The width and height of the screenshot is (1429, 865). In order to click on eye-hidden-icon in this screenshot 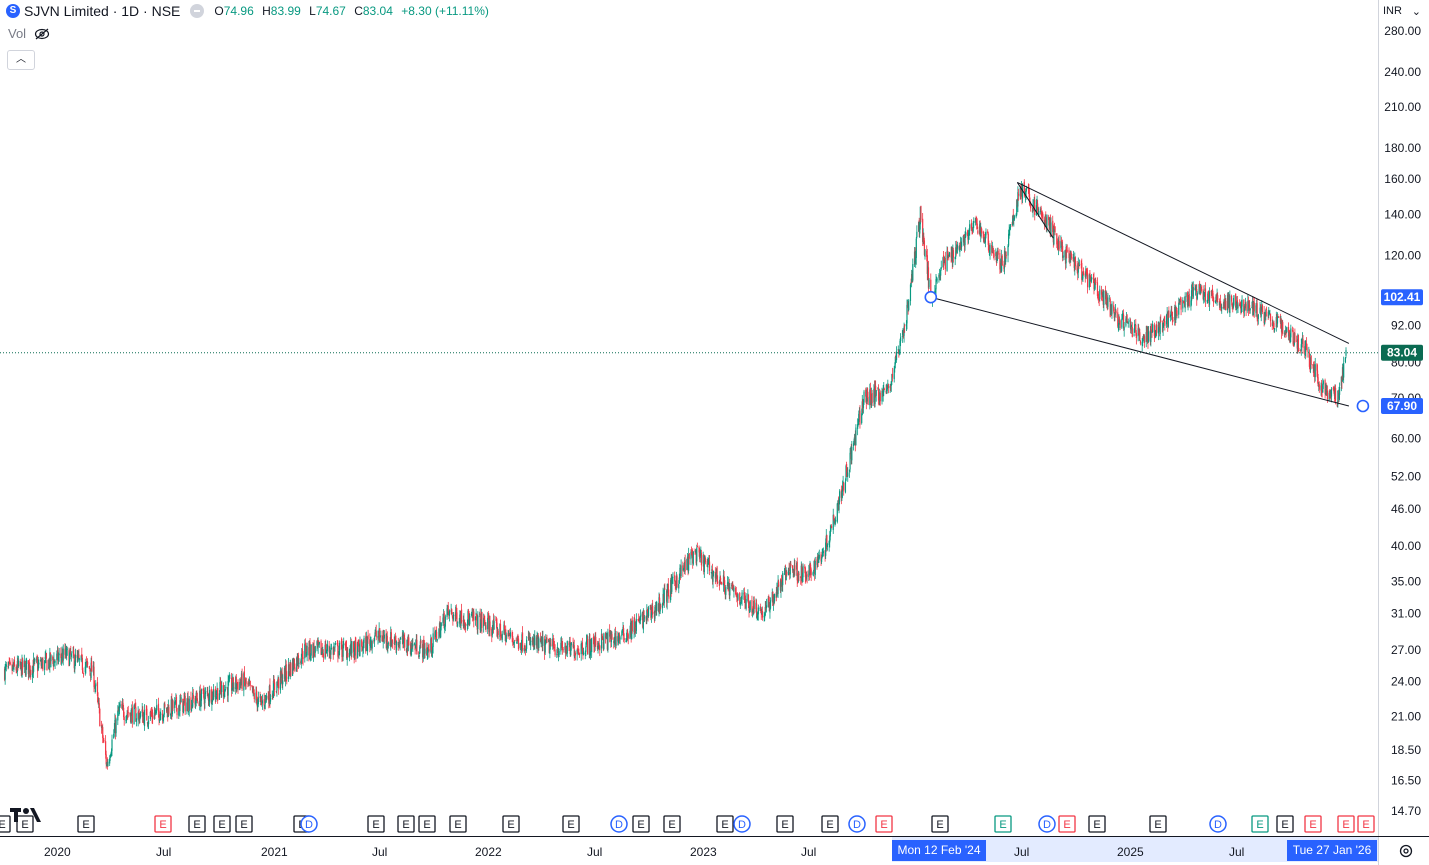, I will do `click(42, 34)`.